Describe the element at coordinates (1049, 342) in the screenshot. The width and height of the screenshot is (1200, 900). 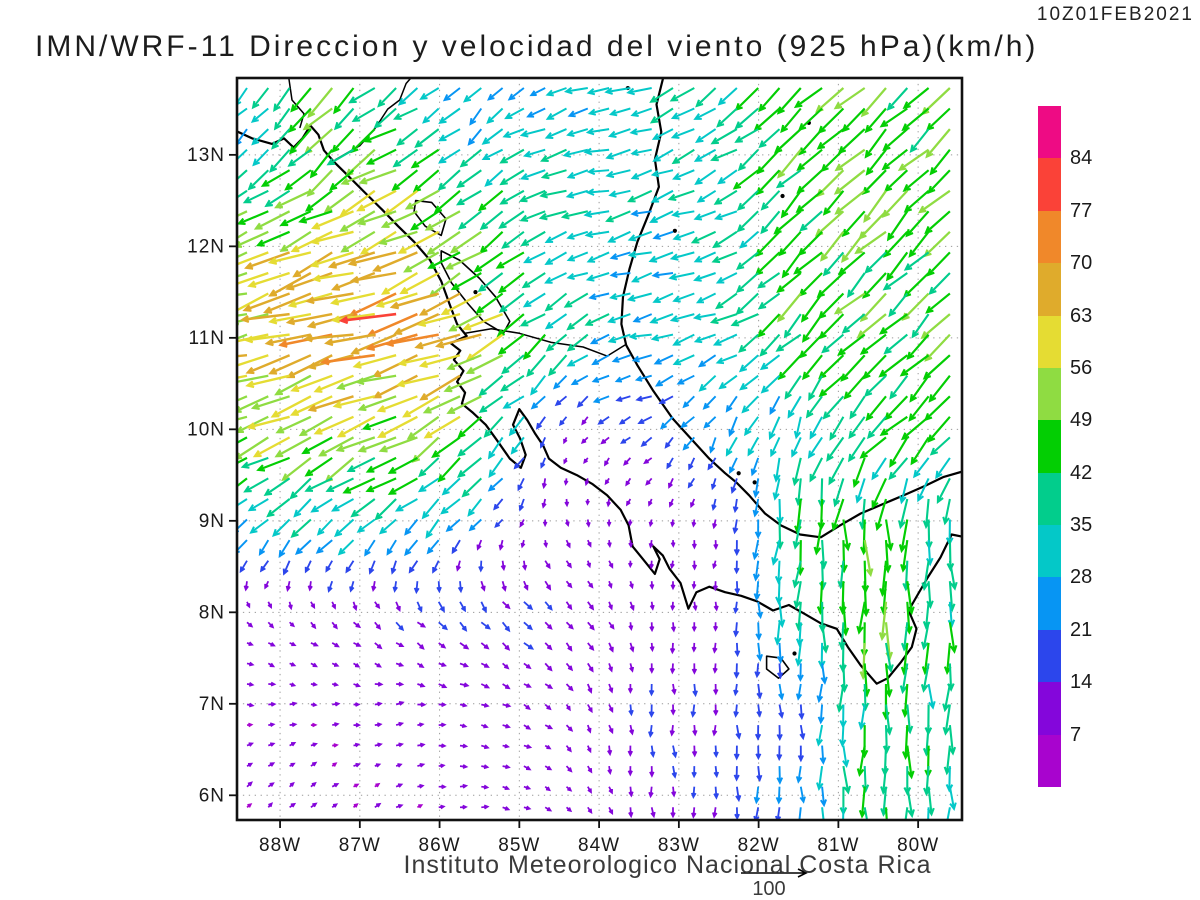
I see `colorbar-segment` at that location.